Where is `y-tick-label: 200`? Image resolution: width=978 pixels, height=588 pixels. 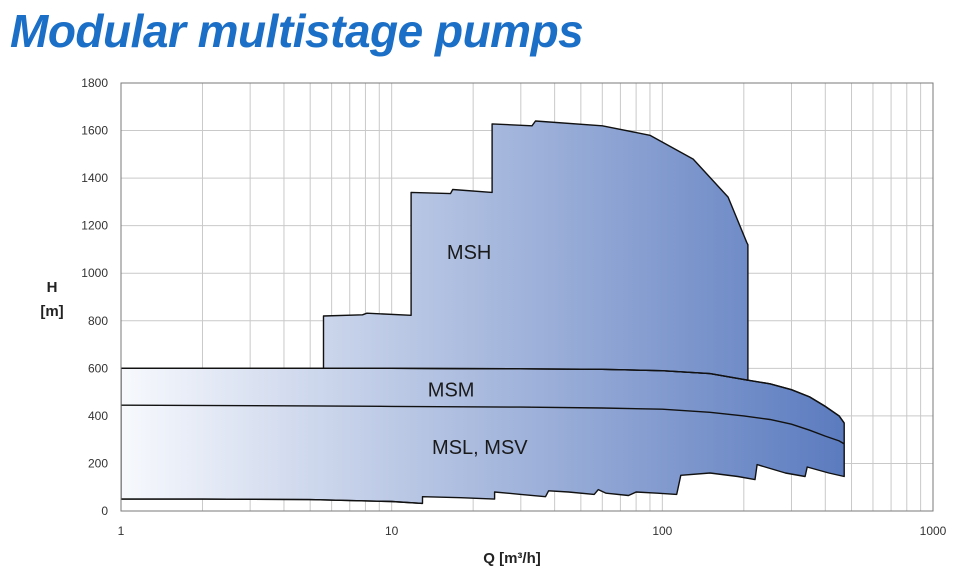
y-tick-label: 200 is located at coordinates (98, 463).